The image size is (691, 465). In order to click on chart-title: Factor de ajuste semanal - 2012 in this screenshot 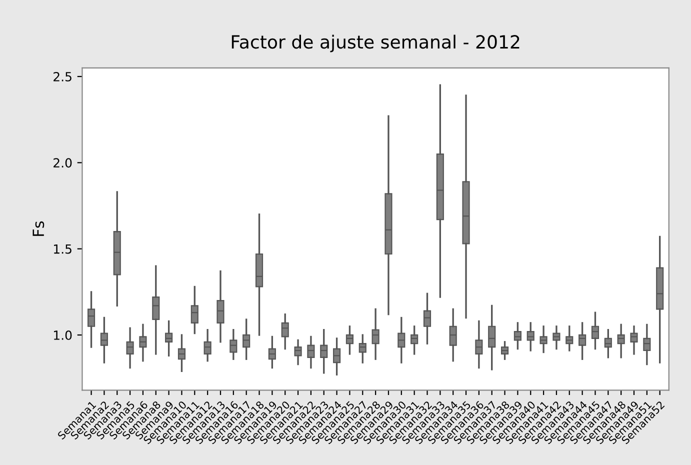, I will do `click(376, 43)`.